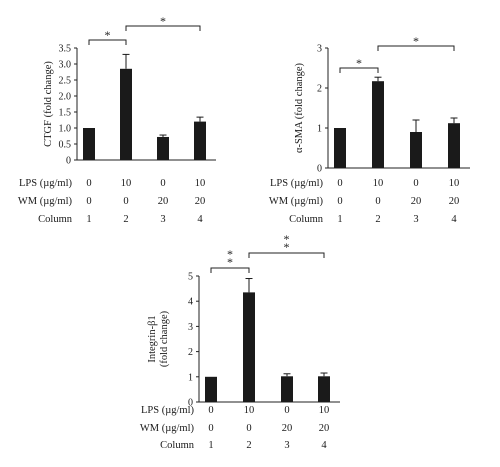 This screenshot has width=500, height=467. I want to click on y-tick-label: 2.5, so click(65, 81).